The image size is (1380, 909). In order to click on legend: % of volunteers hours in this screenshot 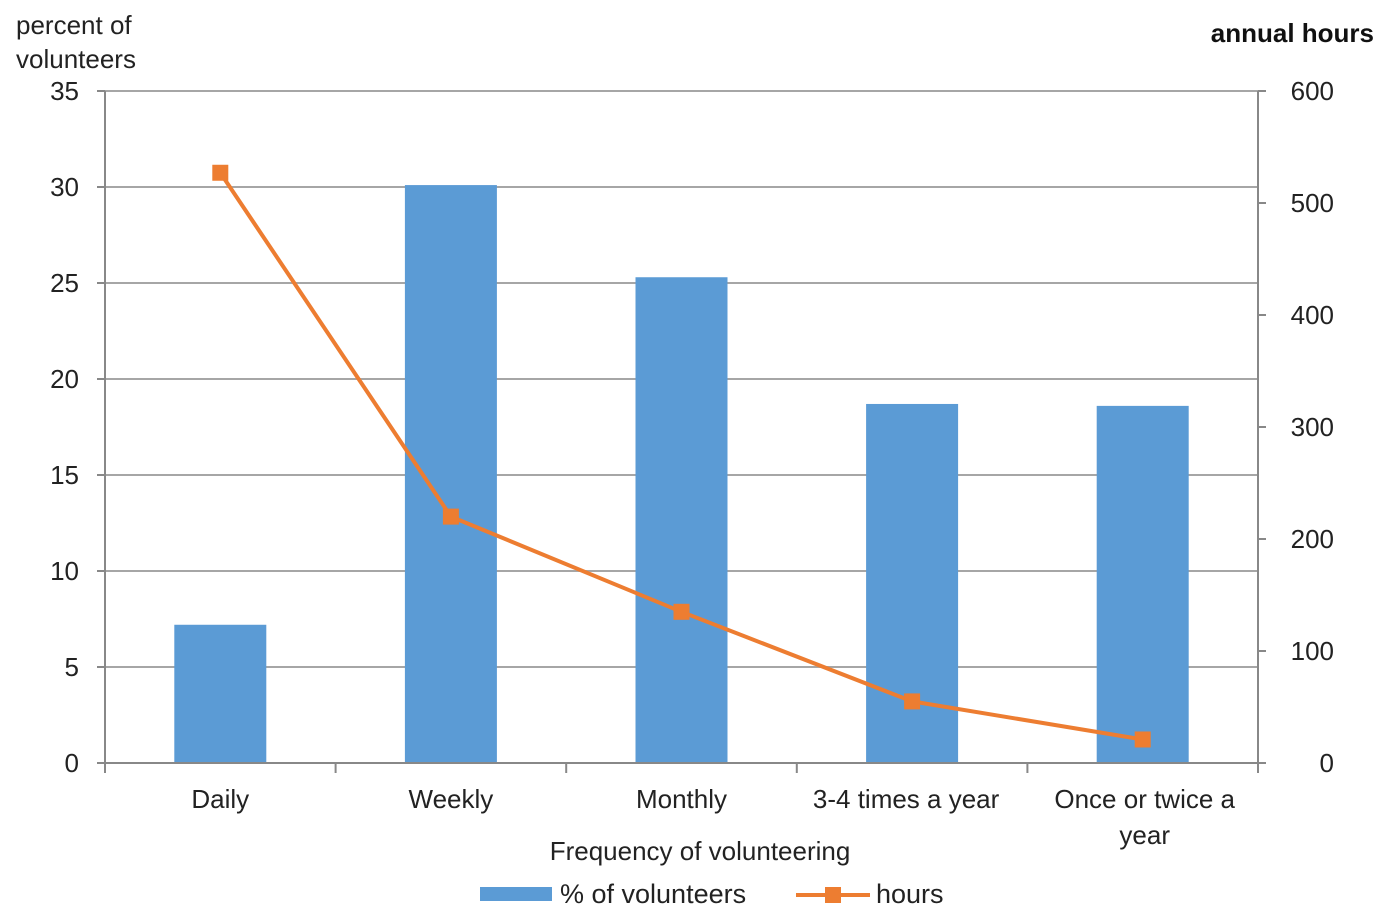, I will do `click(712, 894)`.